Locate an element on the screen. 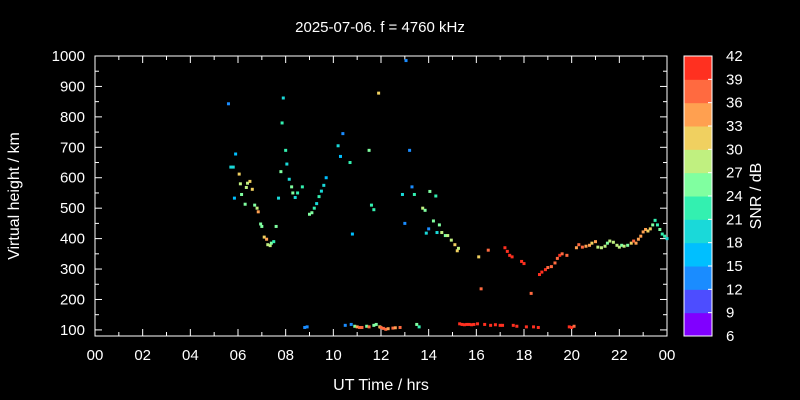 This screenshot has width=800, height=400. y-tick-label: 600 is located at coordinates (72, 178).